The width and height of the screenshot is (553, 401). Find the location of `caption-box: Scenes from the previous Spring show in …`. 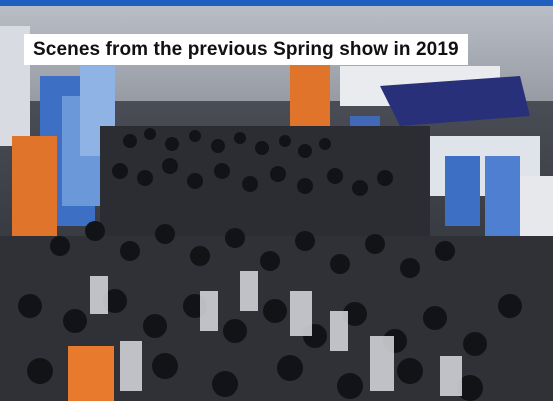

caption-box: Scenes from the previous Spring show in … is located at coordinates (246, 49).